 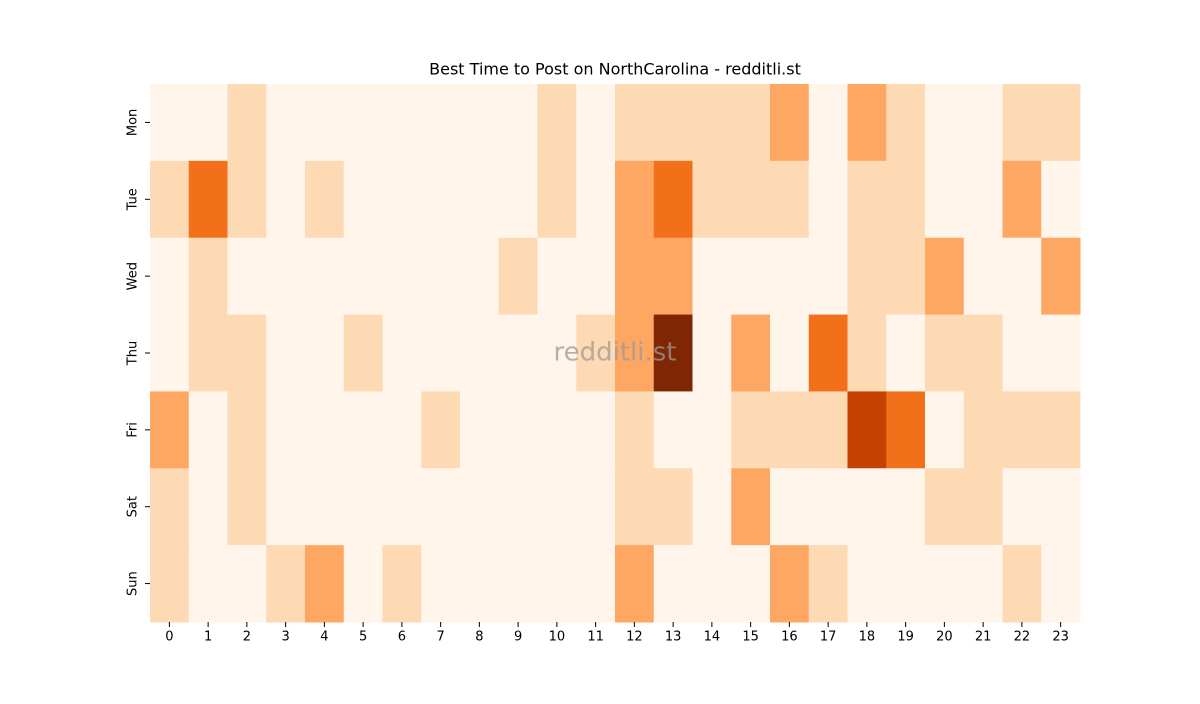 What do you see at coordinates (983, 637) in the screenshot?
I see `x-tick-label: 21` at bounding box center [983, 637].